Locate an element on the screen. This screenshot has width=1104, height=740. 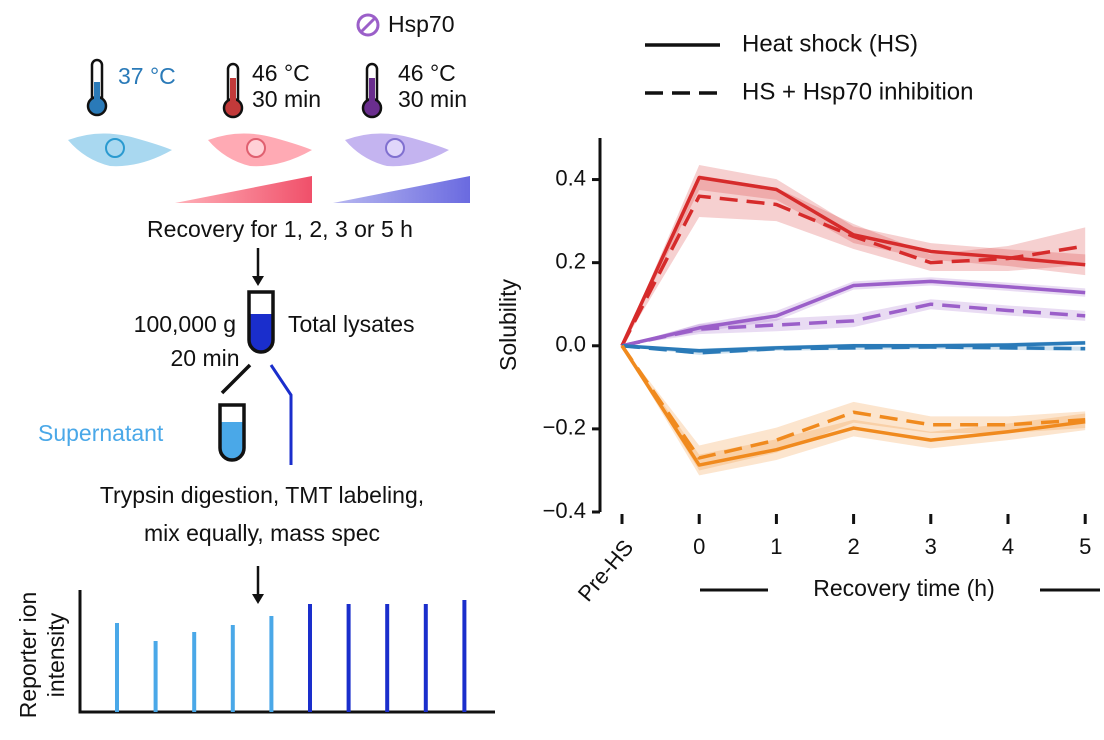
inhibitor-icon is located at coordinates (368, 25).